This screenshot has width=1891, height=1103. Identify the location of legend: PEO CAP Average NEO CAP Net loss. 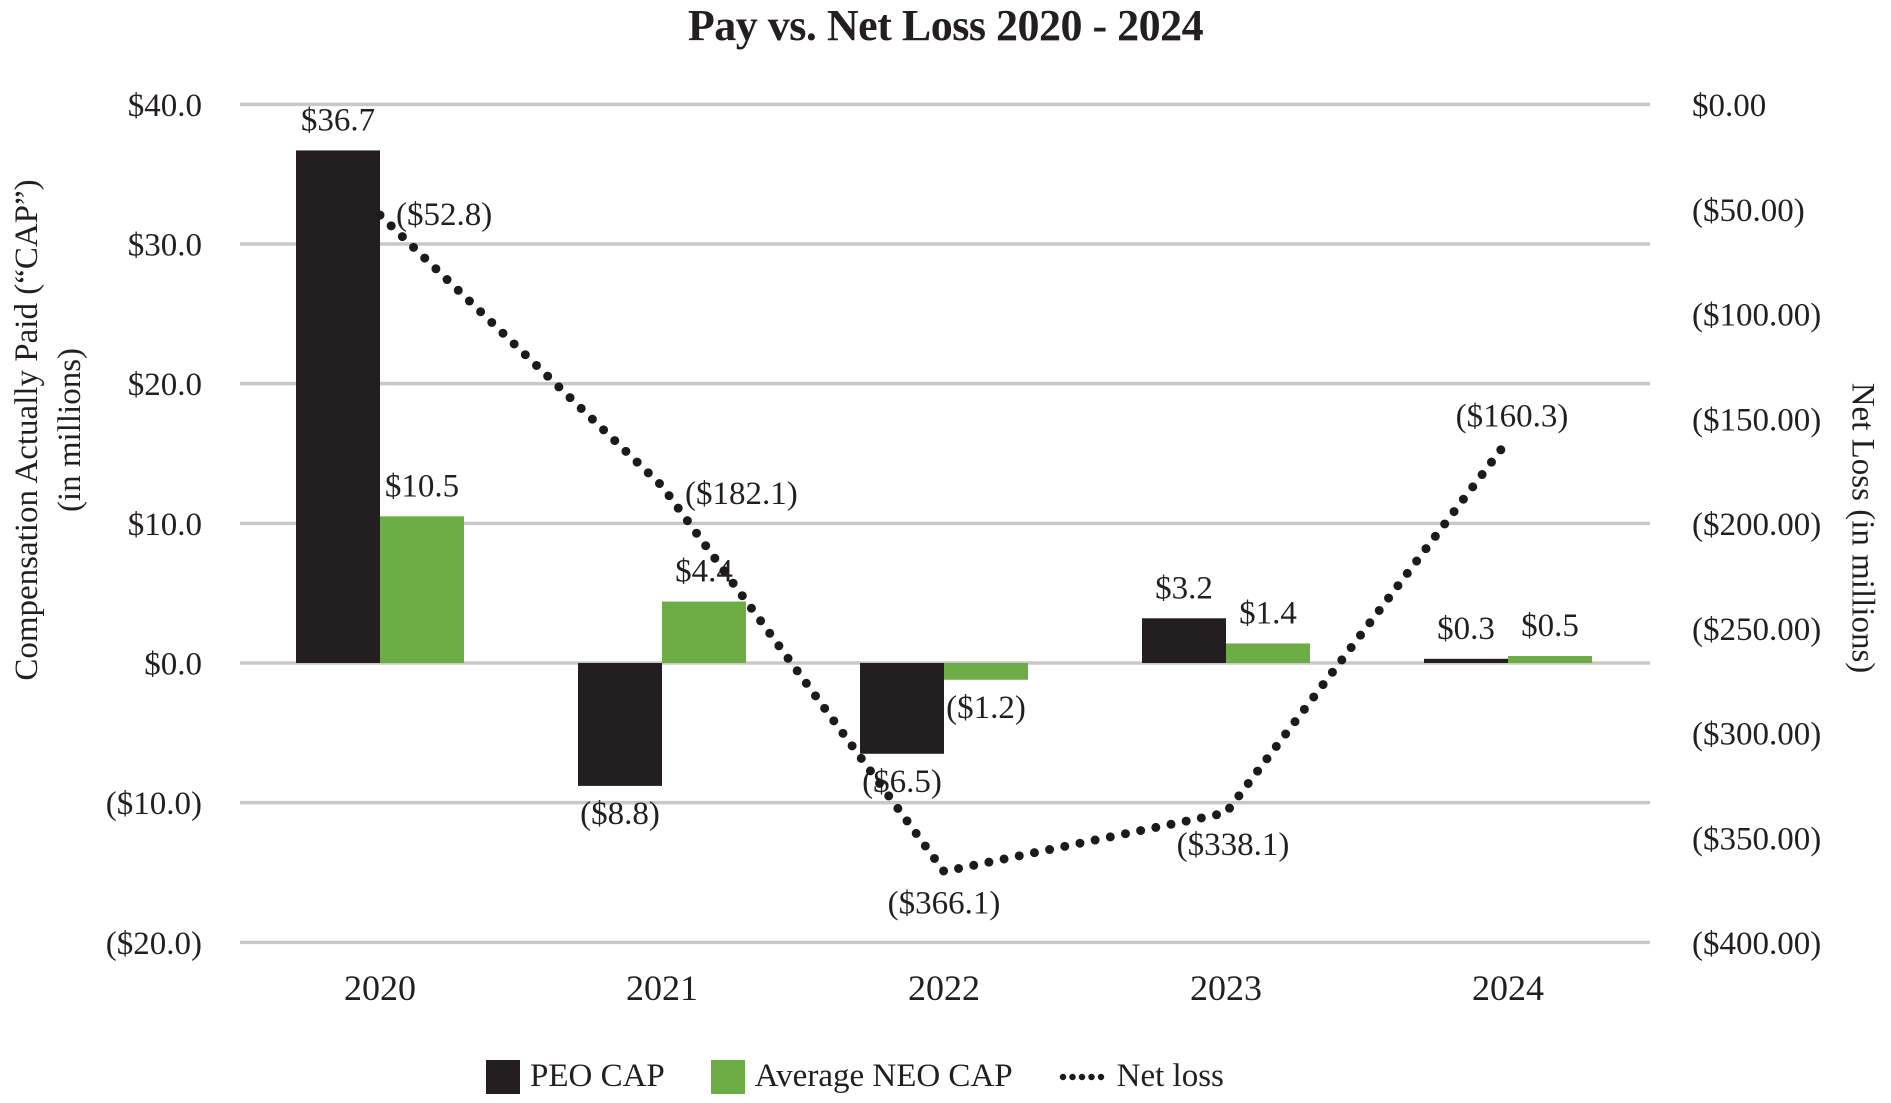
(855, 1076).